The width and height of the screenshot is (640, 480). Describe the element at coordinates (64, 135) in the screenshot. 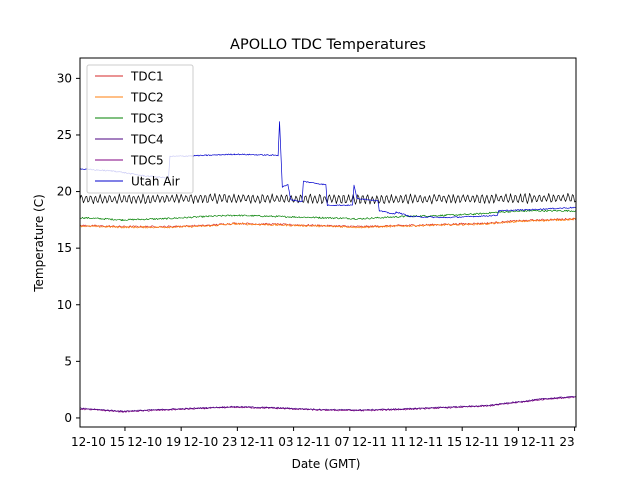

I see `y-tick-label: 25` at that location.